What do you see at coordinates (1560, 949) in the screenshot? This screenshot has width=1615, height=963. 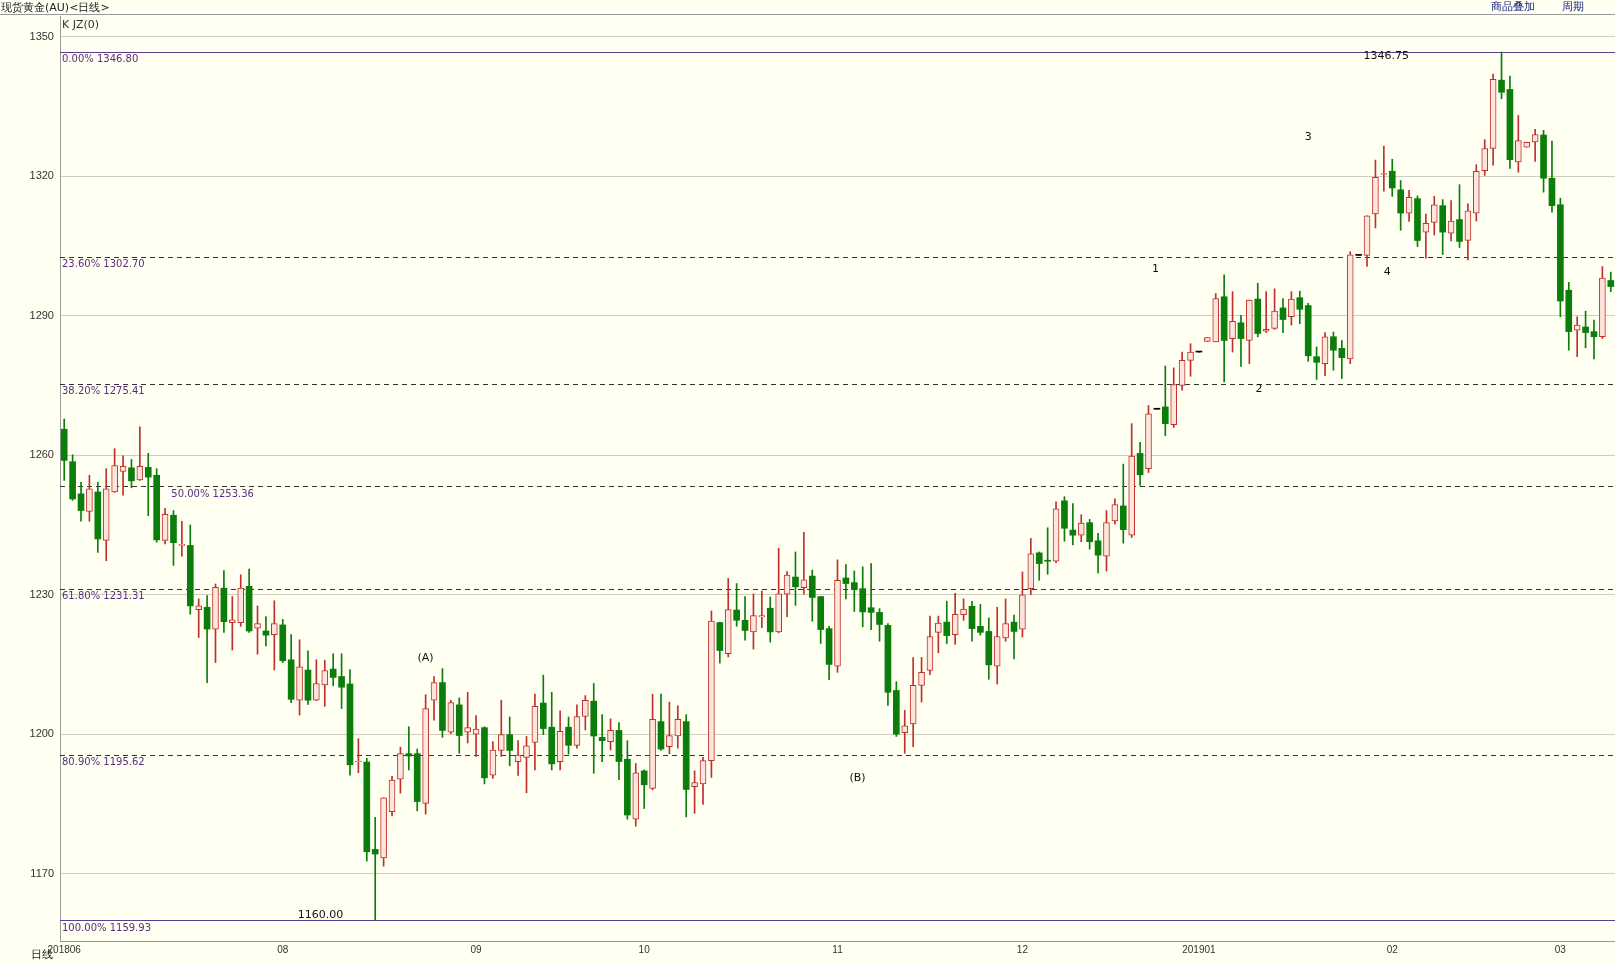 I see `x-tick-label: 03` at bounding box center [1560, 949].